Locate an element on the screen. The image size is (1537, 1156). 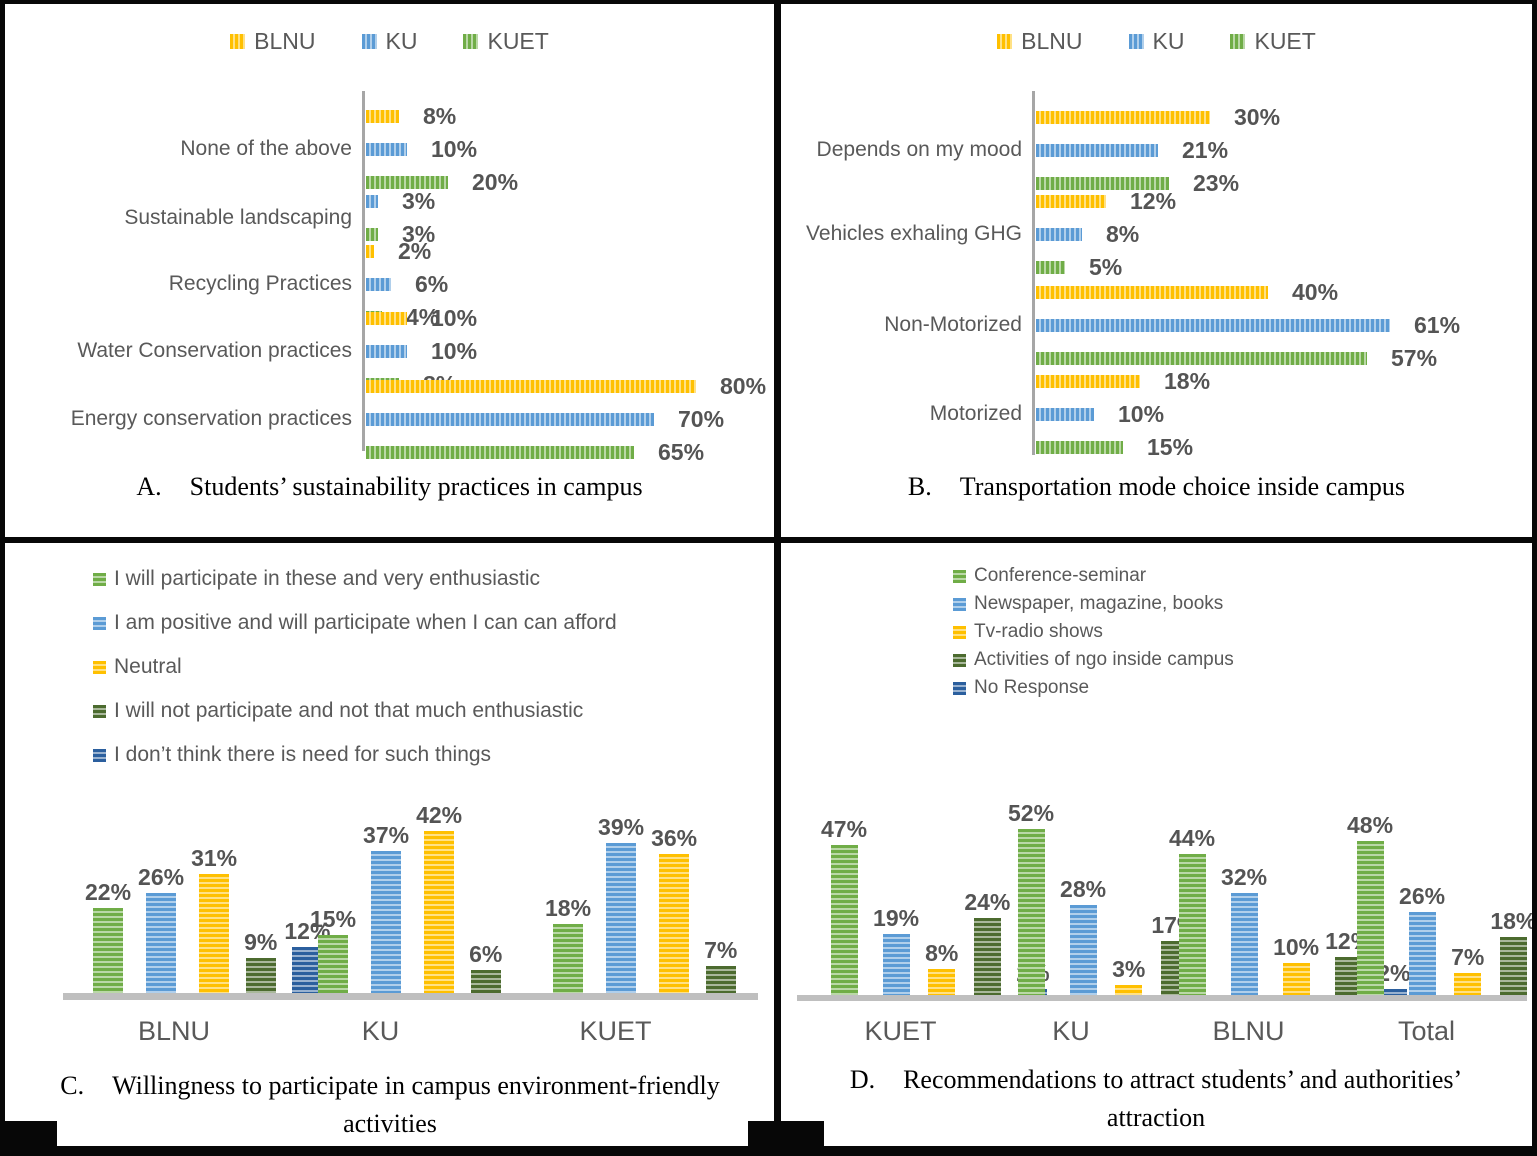
value-label: 70% is located at coordinates (701, 419).